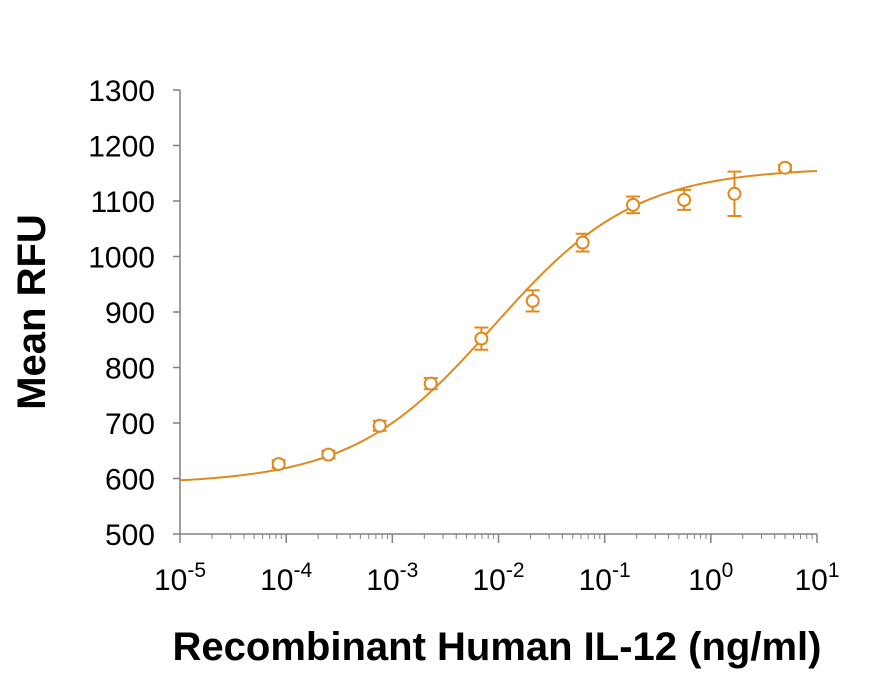 This screenshot has height=674, width=875. Describe the element at coordinates (32, 312) in the screenshot. I see `y-axis-title: Mean RFU` at that location.